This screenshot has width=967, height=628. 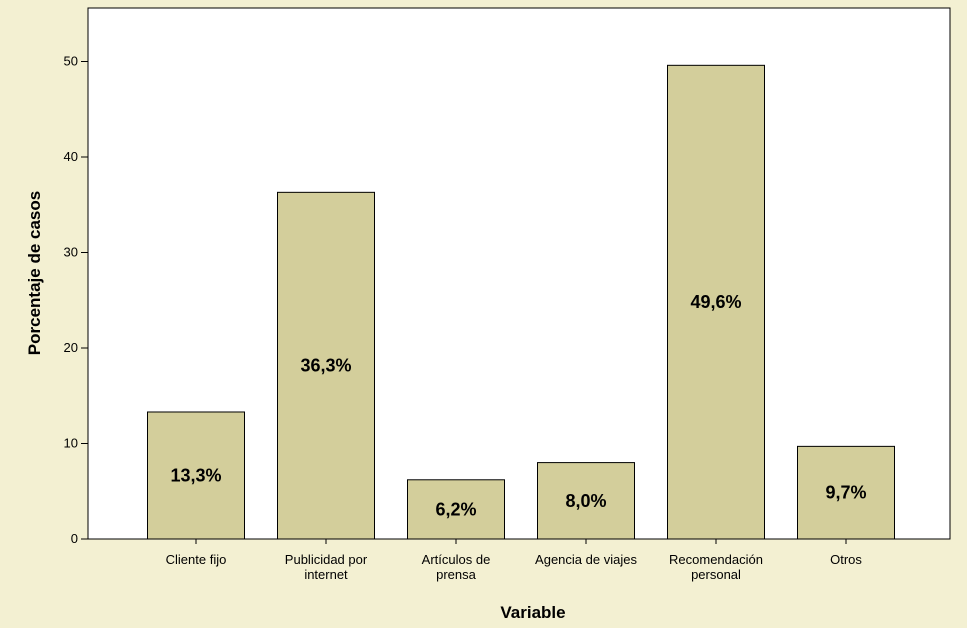 I want to click on x-category-label: Otros, so click(x=846, y=559).